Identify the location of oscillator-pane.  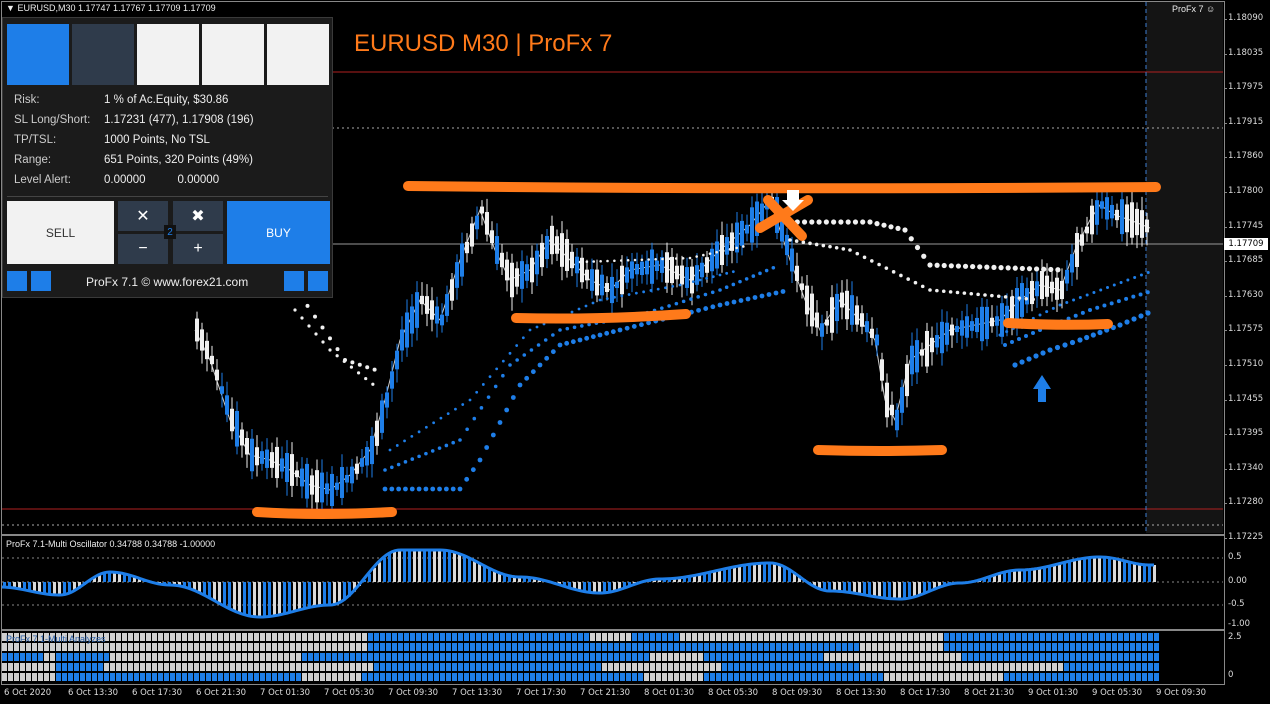
(613, 582).